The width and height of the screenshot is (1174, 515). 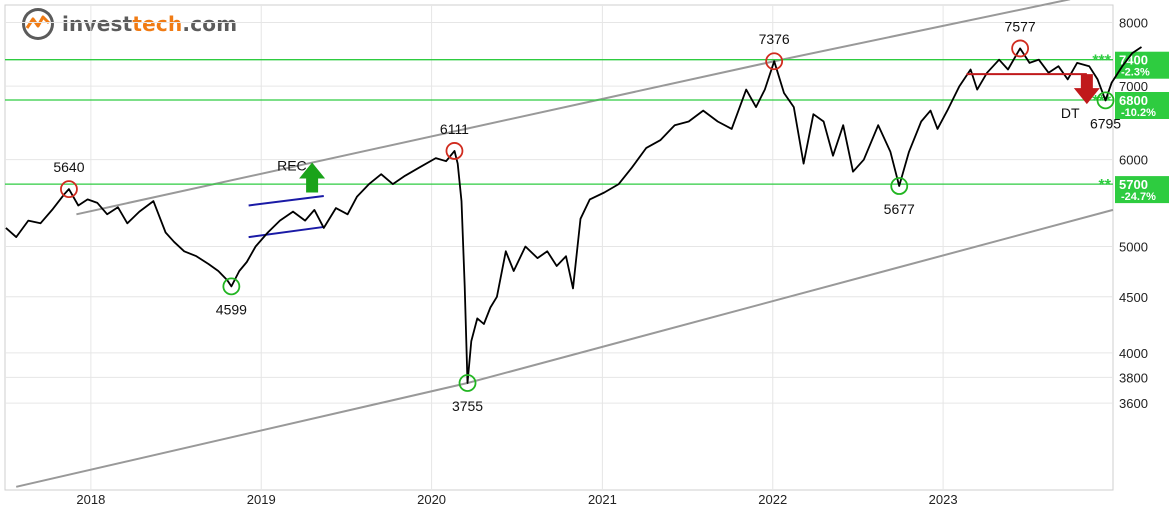 What do you see at coordinates (1133, 86) in the screenshot?
I see `y-tick-label: 7000` at bounding box center [1133, 86].